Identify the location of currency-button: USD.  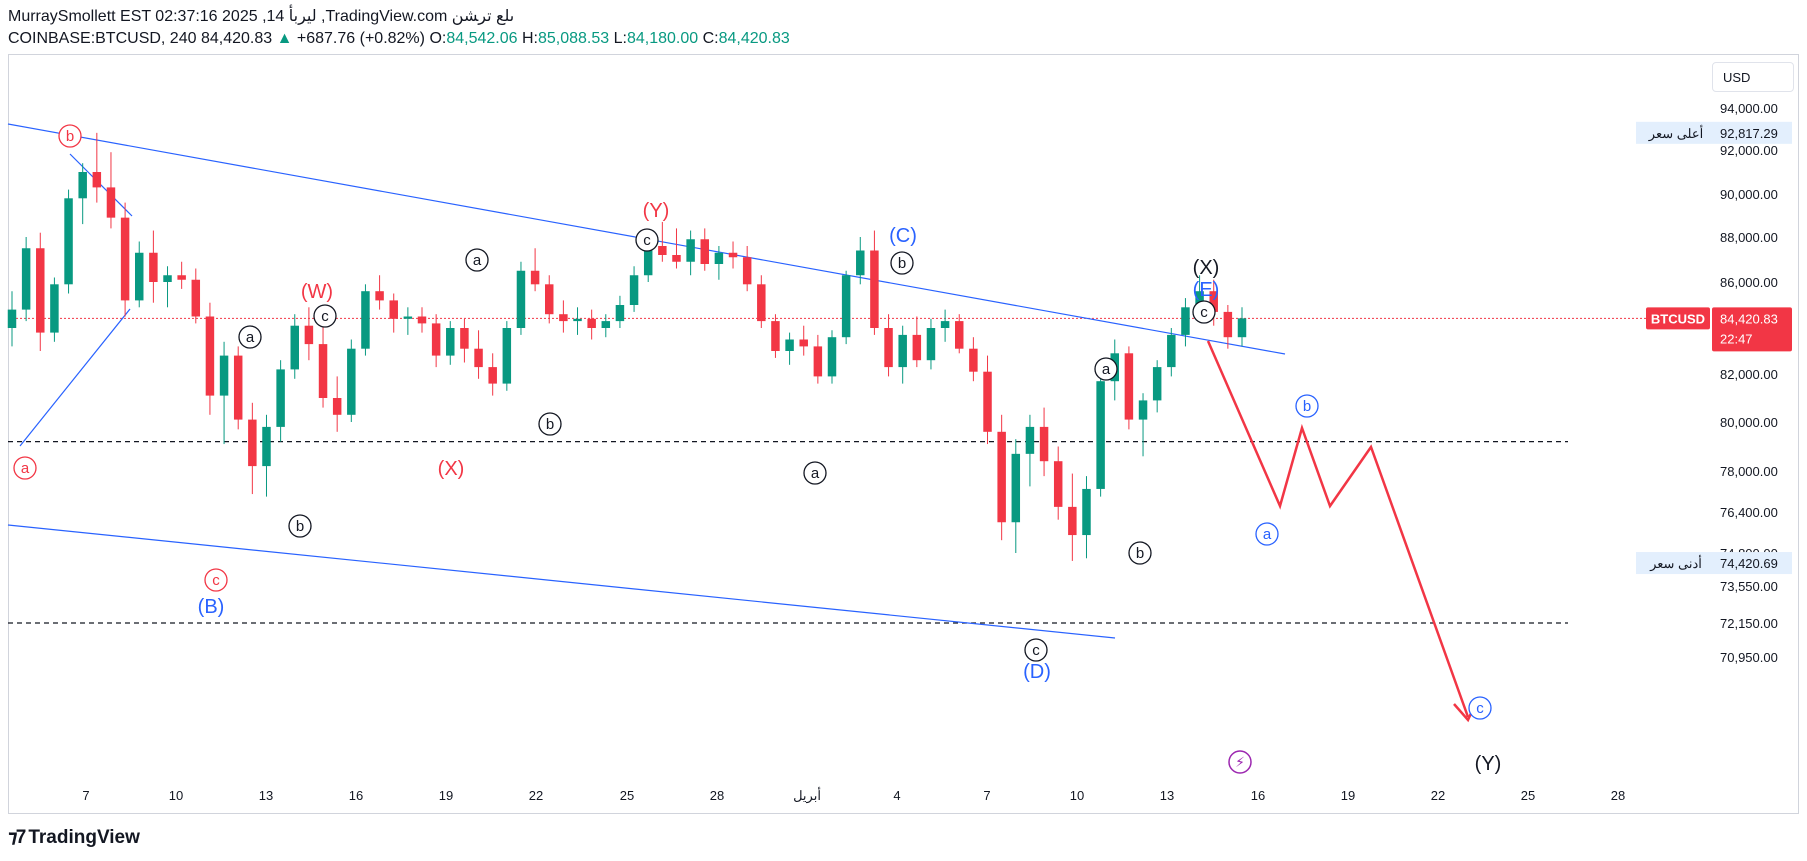
(1753, 77).